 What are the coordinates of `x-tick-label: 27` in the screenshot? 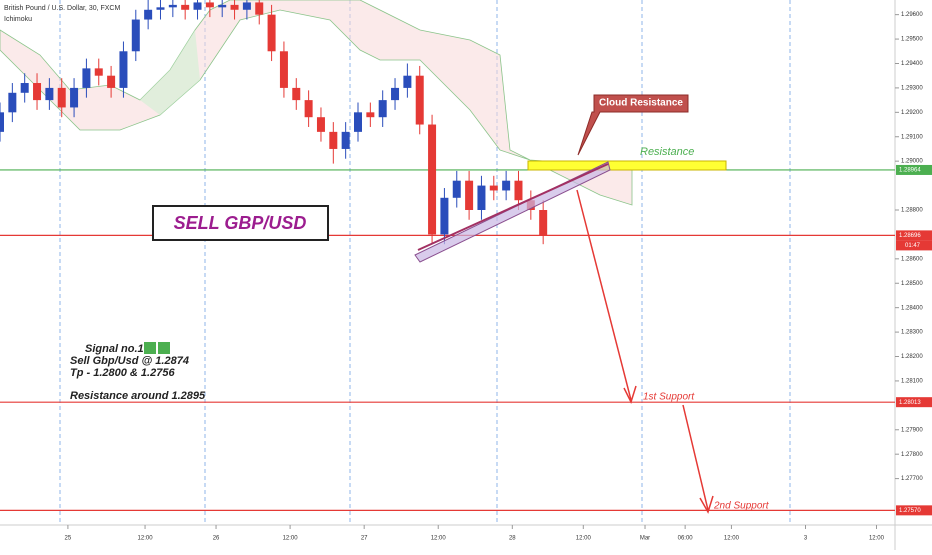 It's located at (364, 539).